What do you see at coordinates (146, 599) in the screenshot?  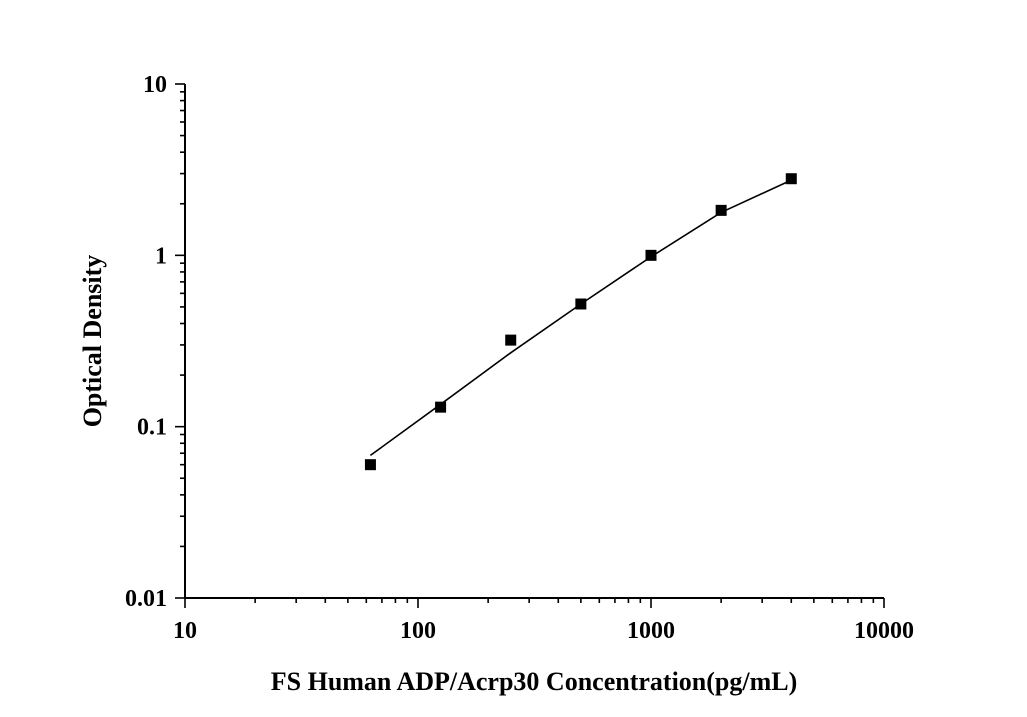 I see `y-tick-label: 0.01` at bounding box center [146, 599].